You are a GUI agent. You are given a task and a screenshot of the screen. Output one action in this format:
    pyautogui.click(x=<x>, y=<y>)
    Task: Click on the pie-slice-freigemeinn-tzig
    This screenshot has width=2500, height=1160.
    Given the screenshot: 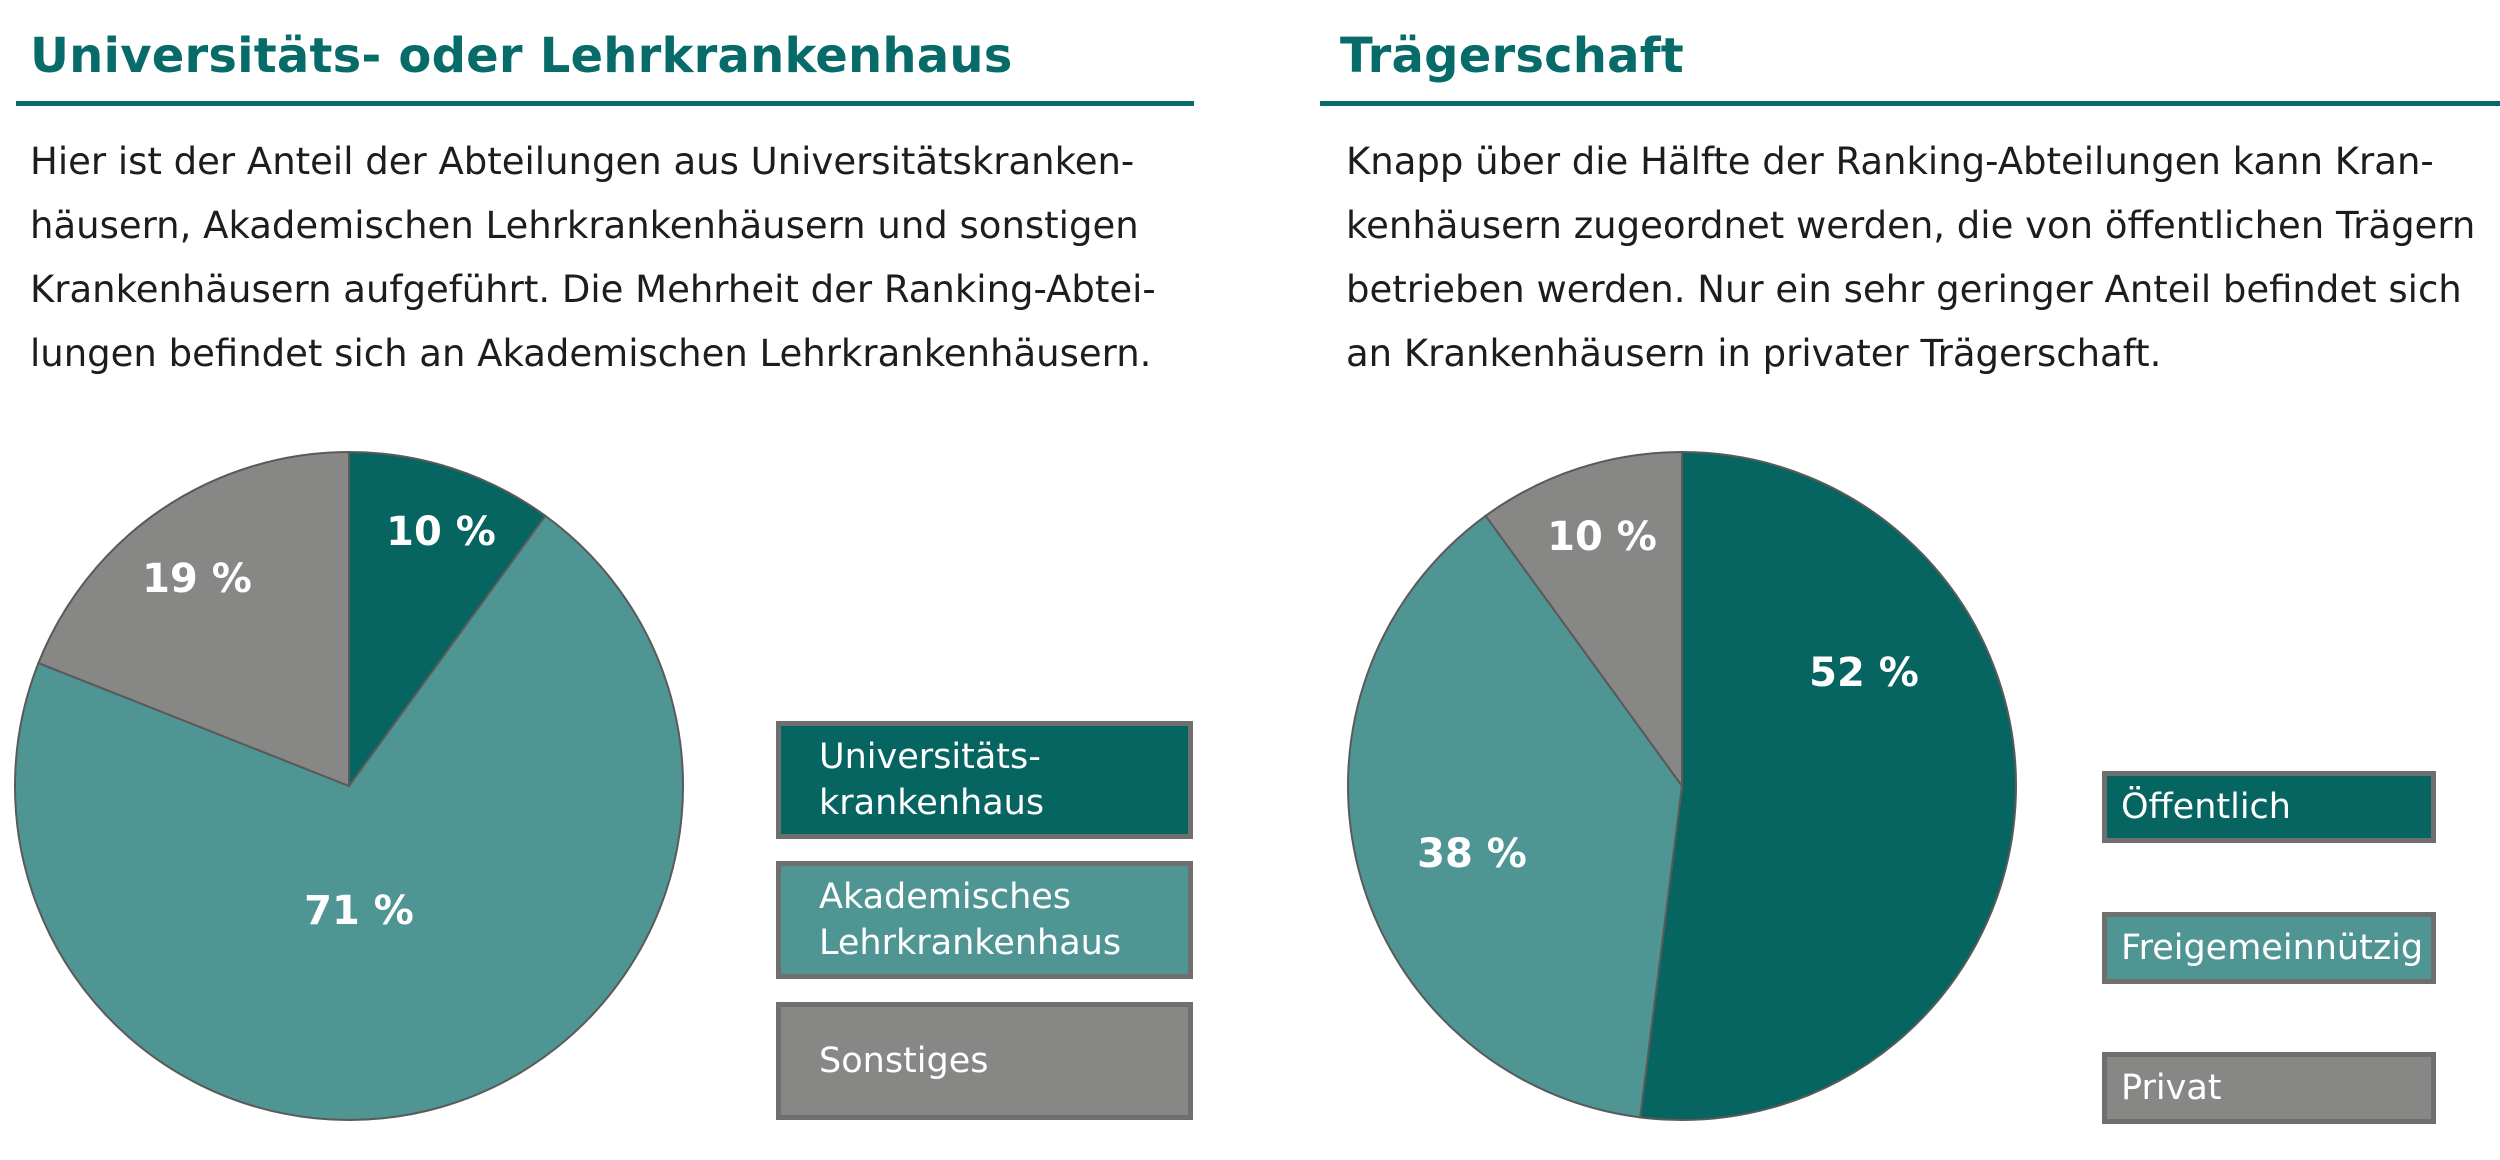 What is the action you would take?
    pyautogui.click(x=1515, y=816)
    